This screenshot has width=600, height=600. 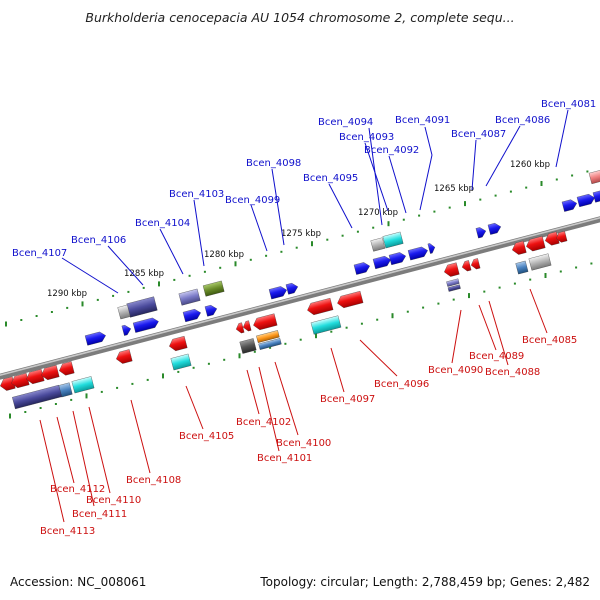 What do you see at coordinates (98, 240) in the screenshot?
I see `gene-label-forward: Bcen_4106` at bounding box center [98, 240].